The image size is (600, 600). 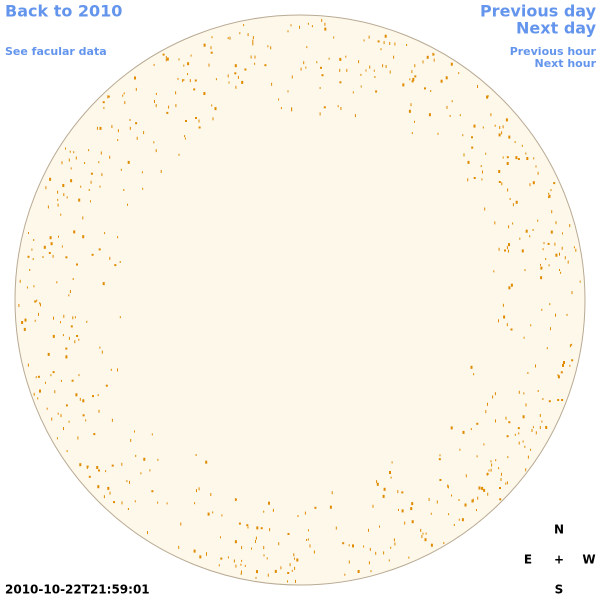 I want to click on previous-day-link: Previous day, so click(x=538, y=11).